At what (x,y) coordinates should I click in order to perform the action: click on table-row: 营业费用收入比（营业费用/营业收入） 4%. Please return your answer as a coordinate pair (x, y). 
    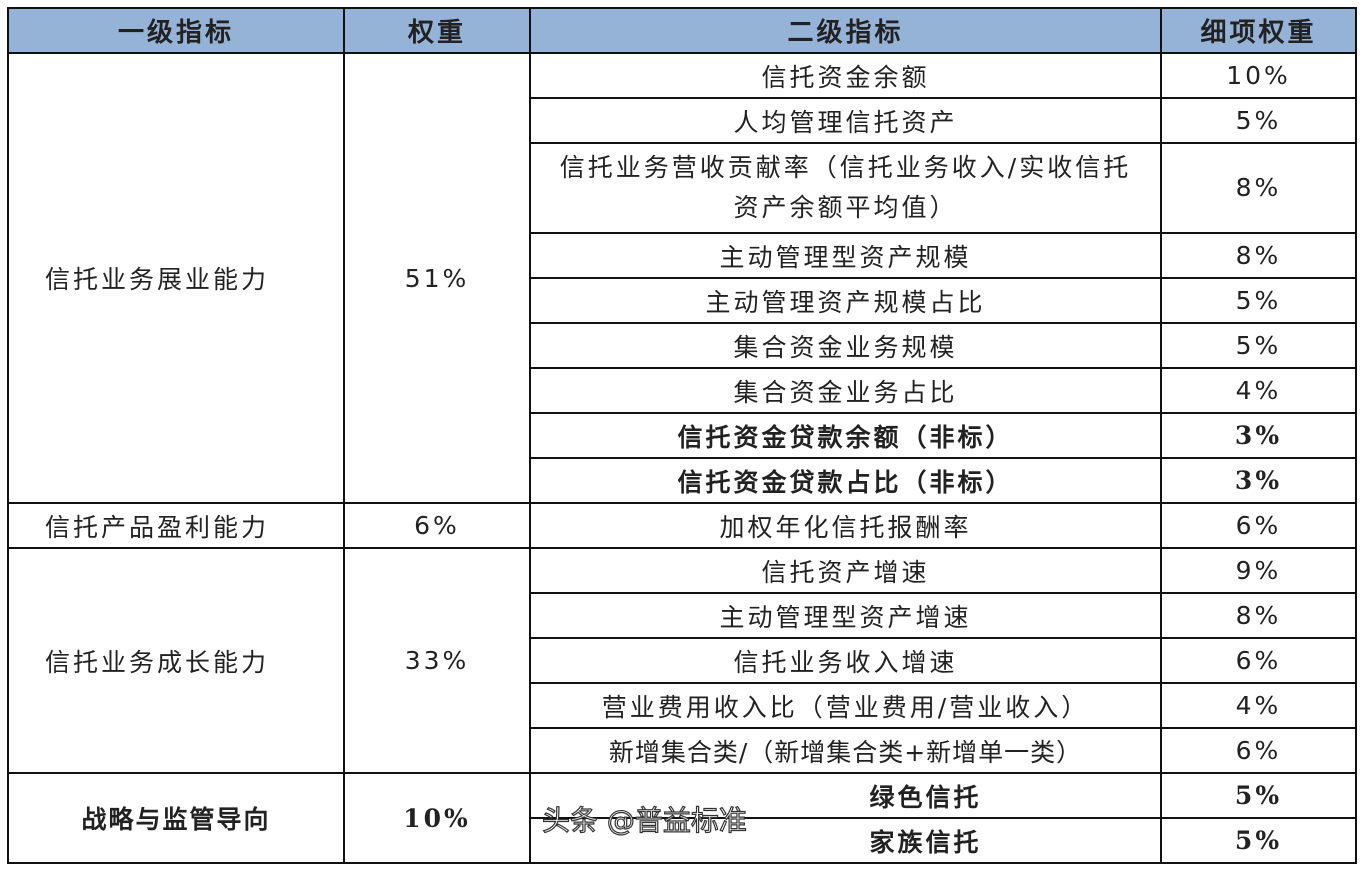
    Looking at the image, I should click on (682, 705).